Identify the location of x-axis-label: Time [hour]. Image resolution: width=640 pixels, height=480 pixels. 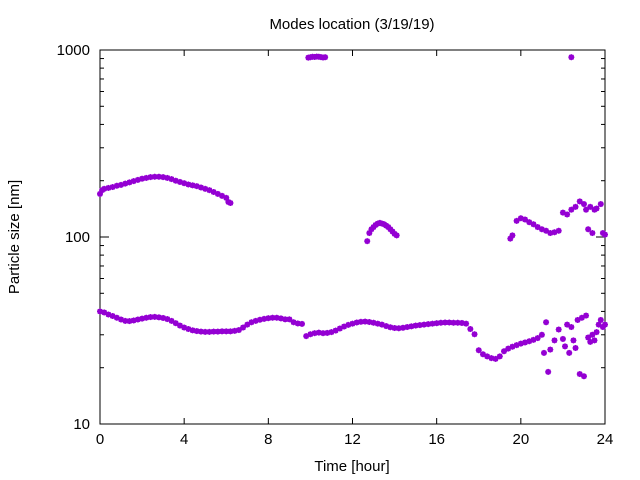
(351, 466).